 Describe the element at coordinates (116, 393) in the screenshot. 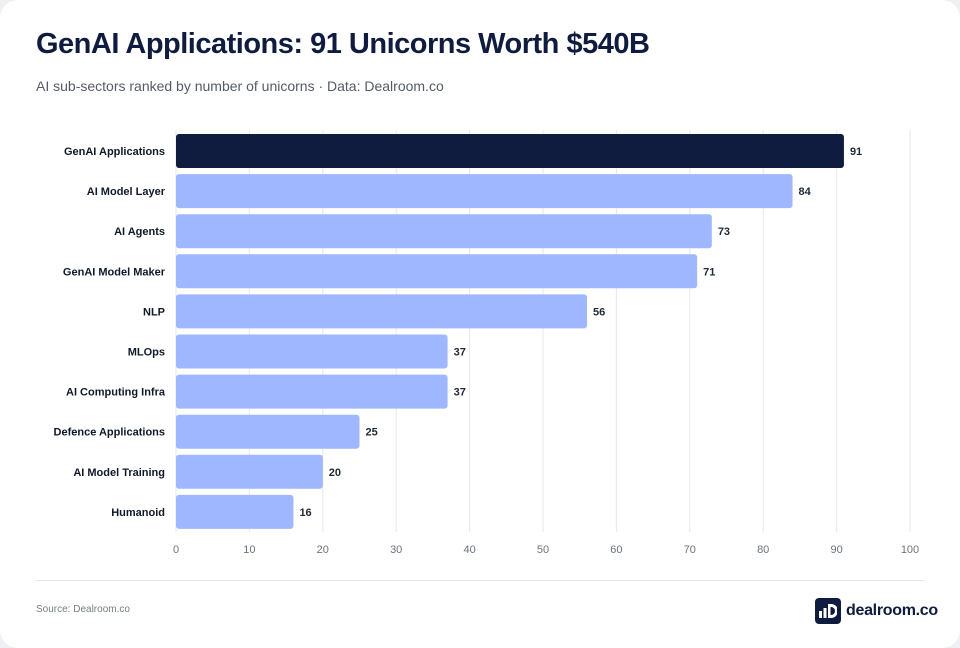

I see `category-label: AI Computing Infra` at that location.